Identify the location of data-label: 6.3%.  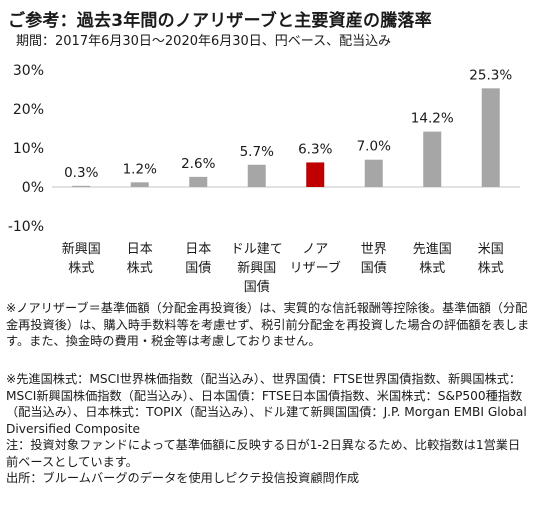
(315, 149).